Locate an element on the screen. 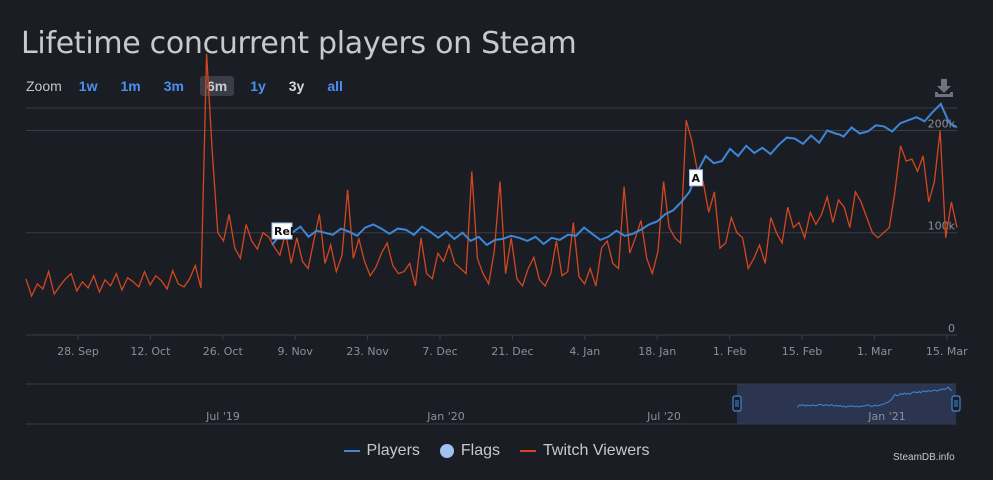 This screenshot has width=993, height=480. flag-marker-rel: Rel is located at coordinates (282, 231).